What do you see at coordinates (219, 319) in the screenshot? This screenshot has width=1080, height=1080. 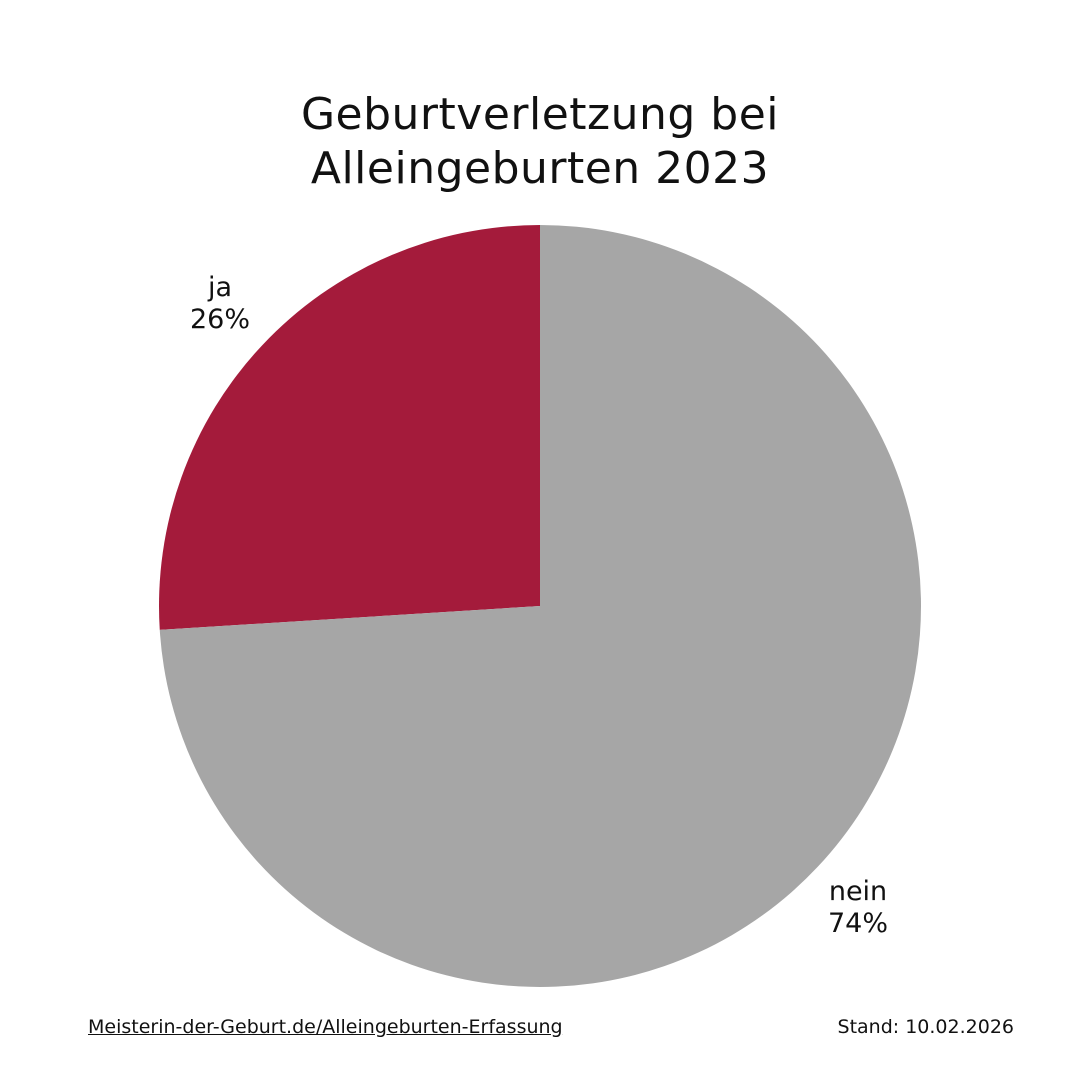 I see `slice-label-ja-percent: 26%` at bounding box center [219, 319].